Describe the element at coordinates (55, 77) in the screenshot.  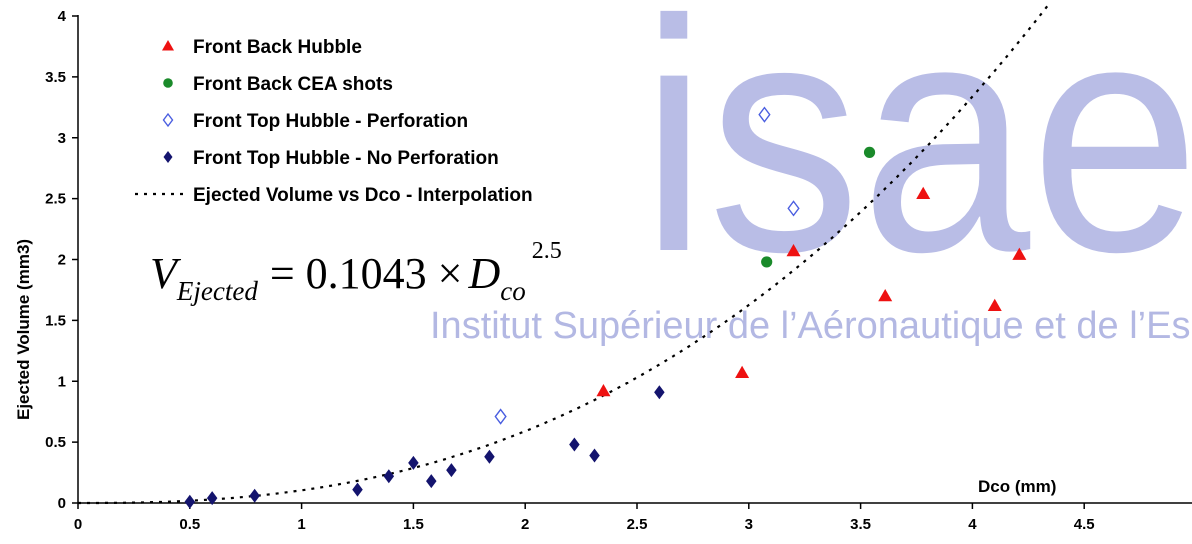
I see `y-tick-label: 3.5` at that location.